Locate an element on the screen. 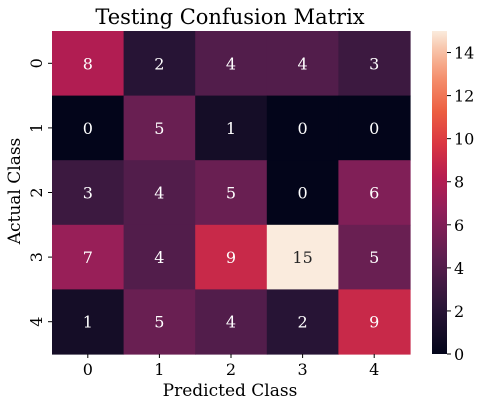 This screenshot has width=482, height=407. y-tick-label: 4 is located at coordinates (36, 322).